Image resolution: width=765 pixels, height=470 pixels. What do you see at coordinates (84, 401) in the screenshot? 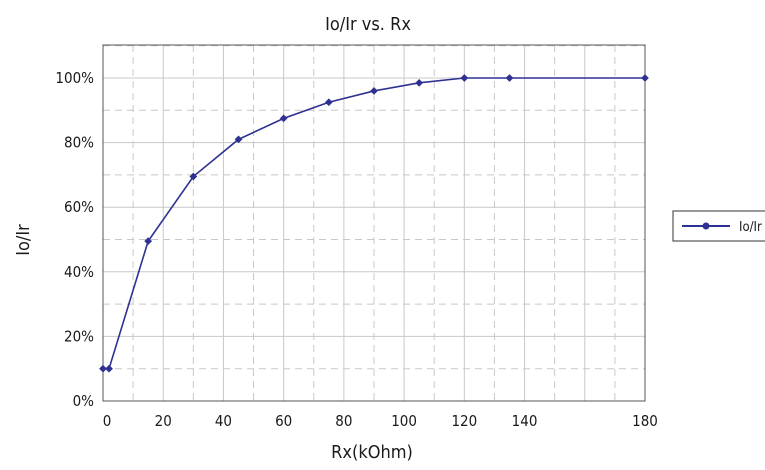
I see `y-tick-label: 0%` at bounding box center [84, 401].